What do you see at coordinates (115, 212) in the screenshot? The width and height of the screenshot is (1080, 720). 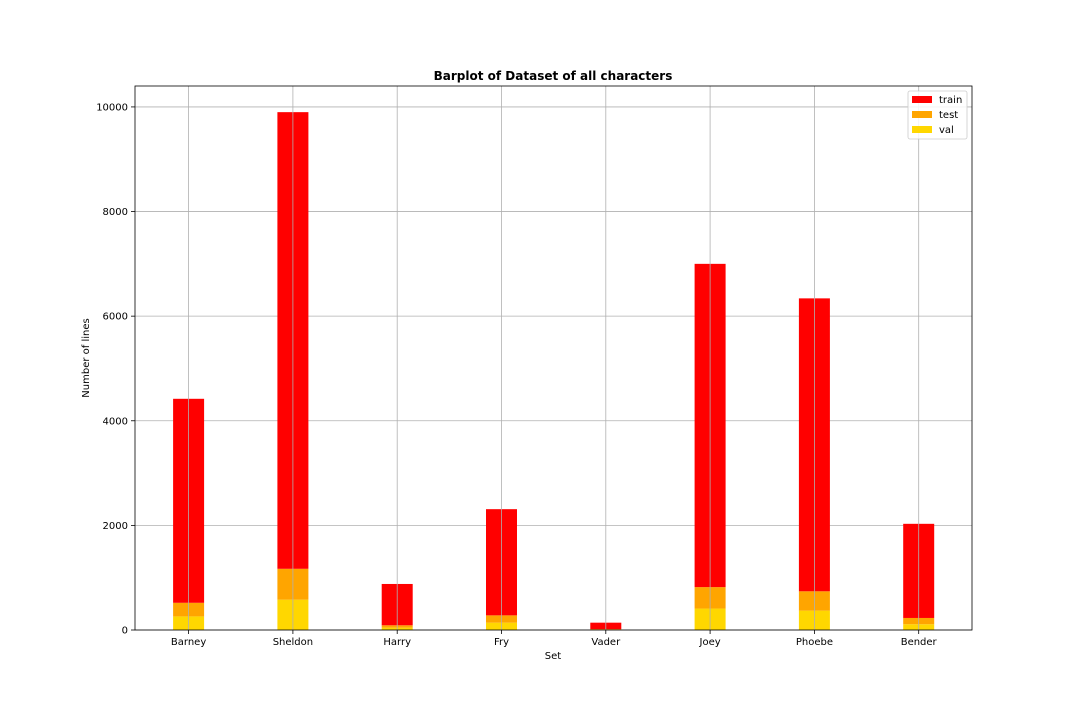 I see `y-tick-label: 8000` at bounding box center [115, 212].